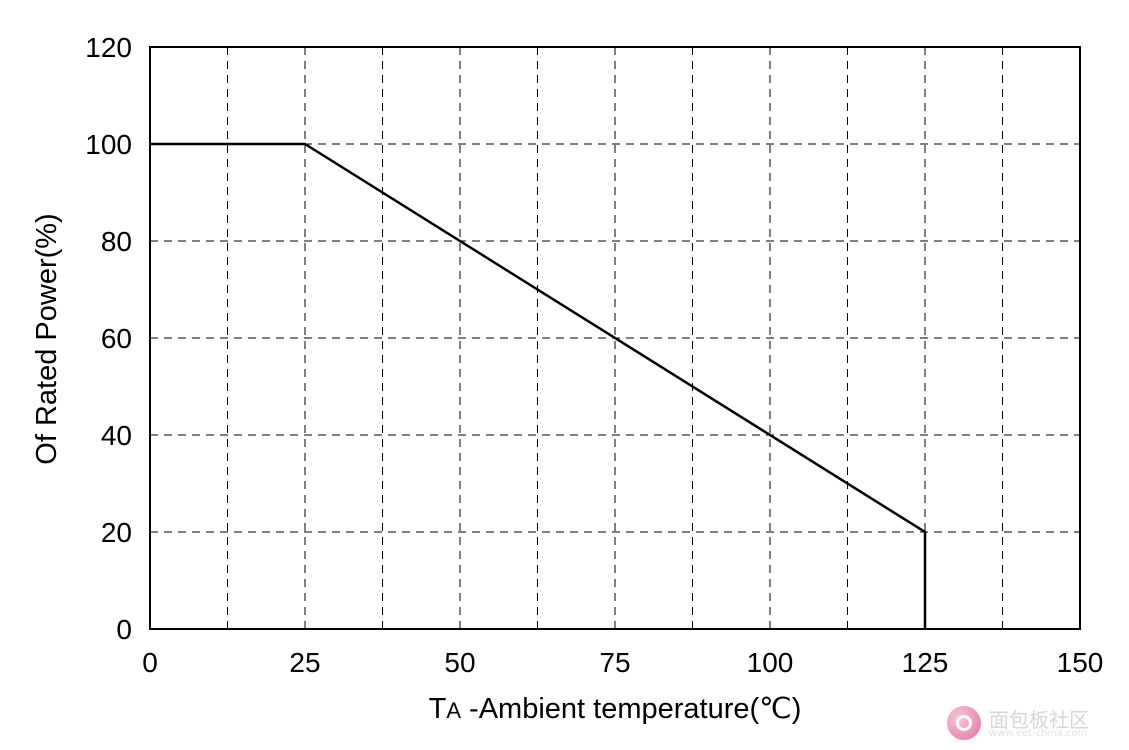  Describe the element at coordinates (614, 662) in the screenshot. I see `x-tick-label: 75` at that location.